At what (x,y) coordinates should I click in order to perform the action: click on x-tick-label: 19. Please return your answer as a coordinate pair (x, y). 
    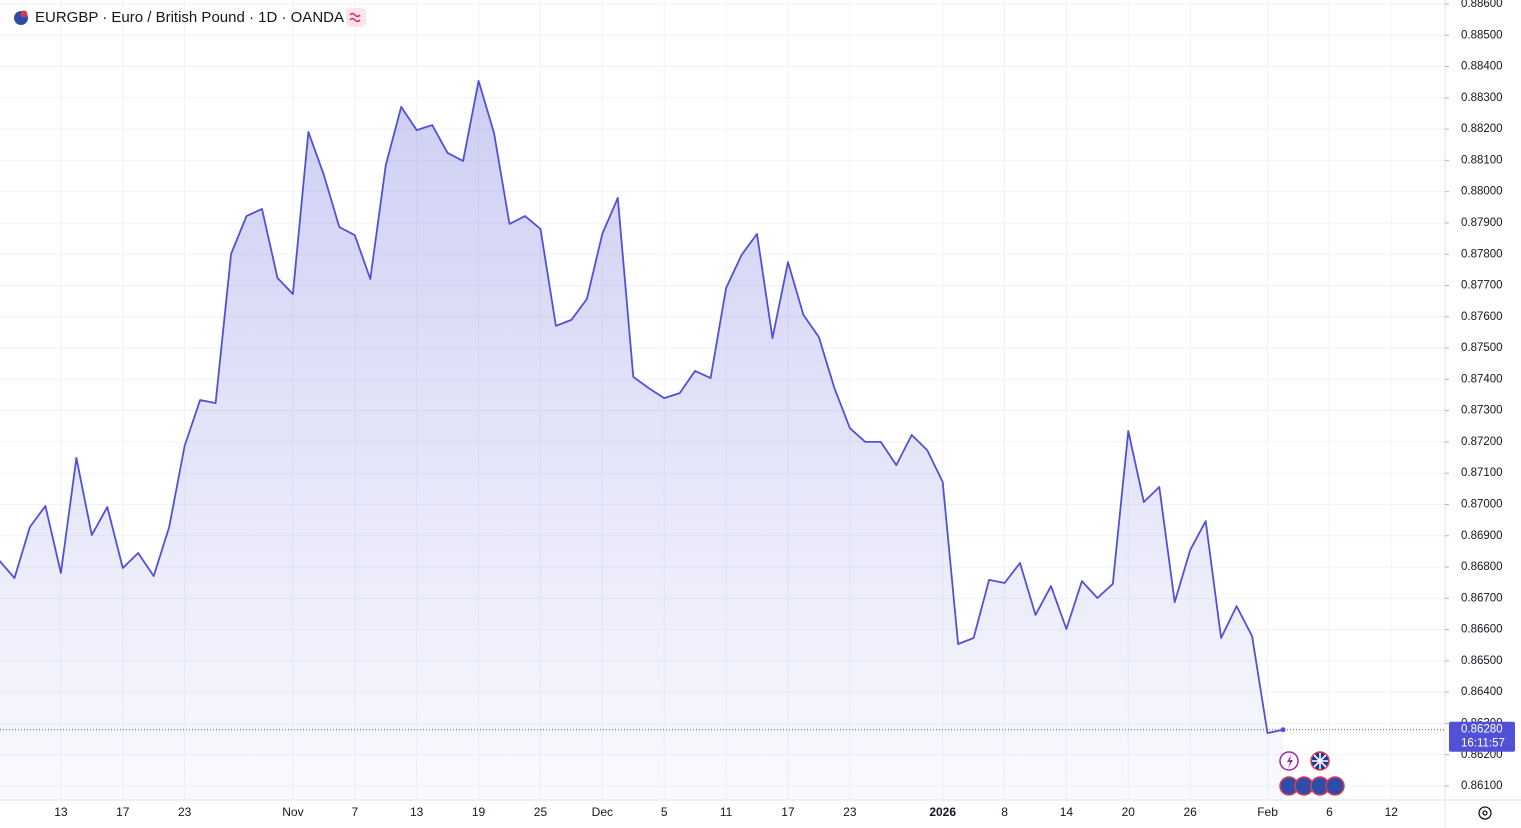
    Looking at the image, I should click on (479, 812).